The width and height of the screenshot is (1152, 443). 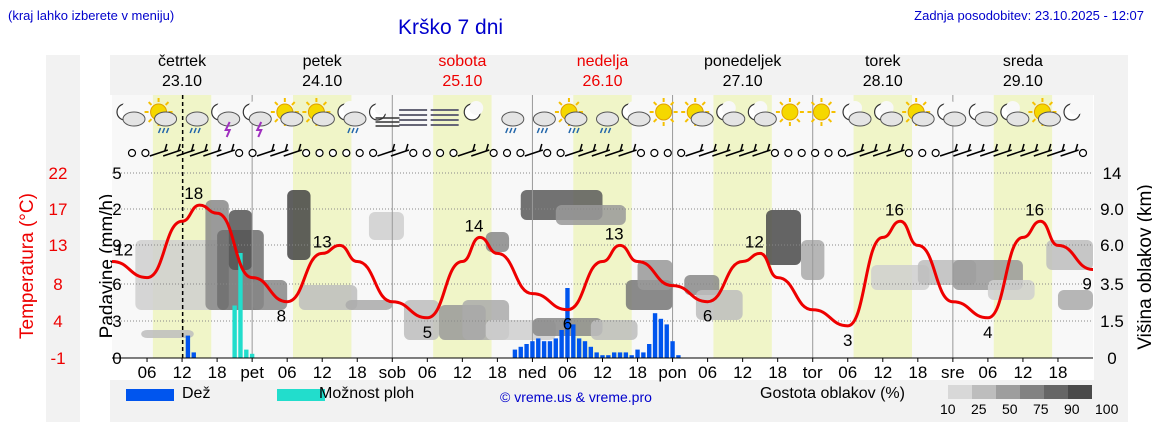 I want to click on lightning, so click(x=228, y=129).